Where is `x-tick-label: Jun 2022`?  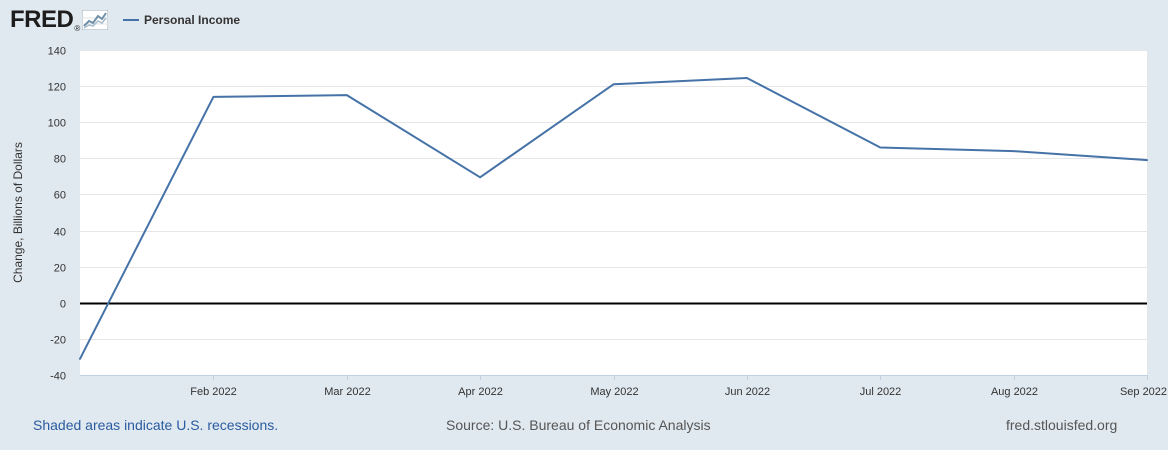
x-tick-label: Jun 2022 is located at coordinates (747, 392).